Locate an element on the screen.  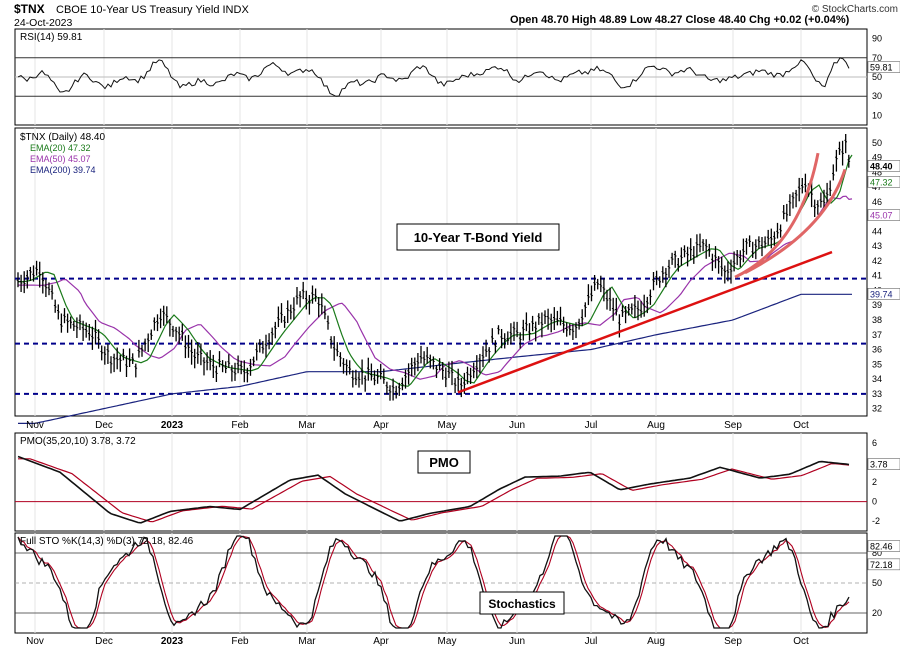
last-value-label: 45.07 is located at coordinates (881, 216).